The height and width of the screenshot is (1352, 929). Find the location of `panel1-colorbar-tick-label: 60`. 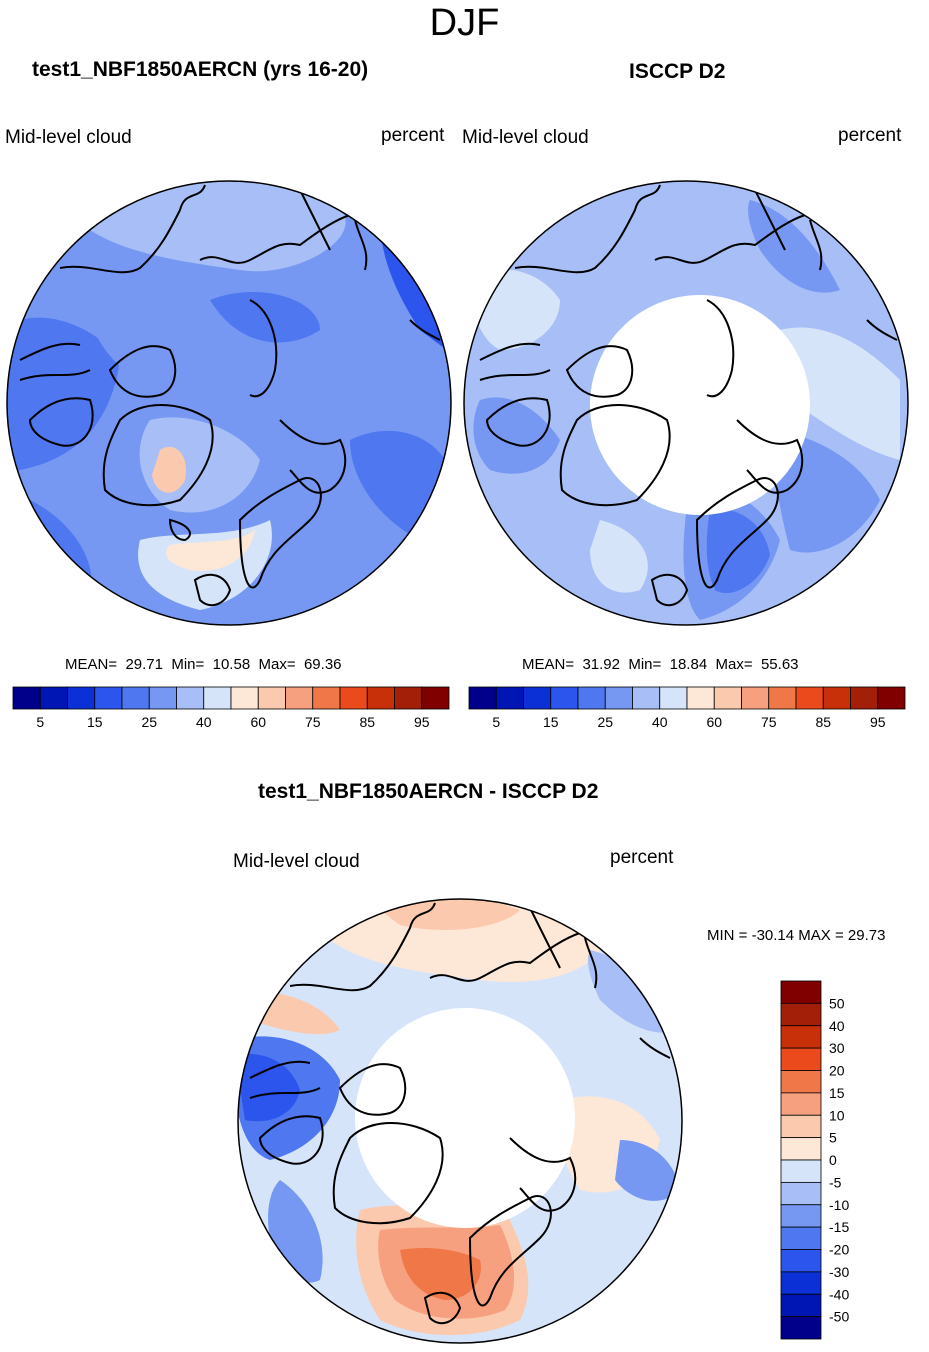

panel1-colorbar-tick-label: 60 is located at coordinates (258, 722).